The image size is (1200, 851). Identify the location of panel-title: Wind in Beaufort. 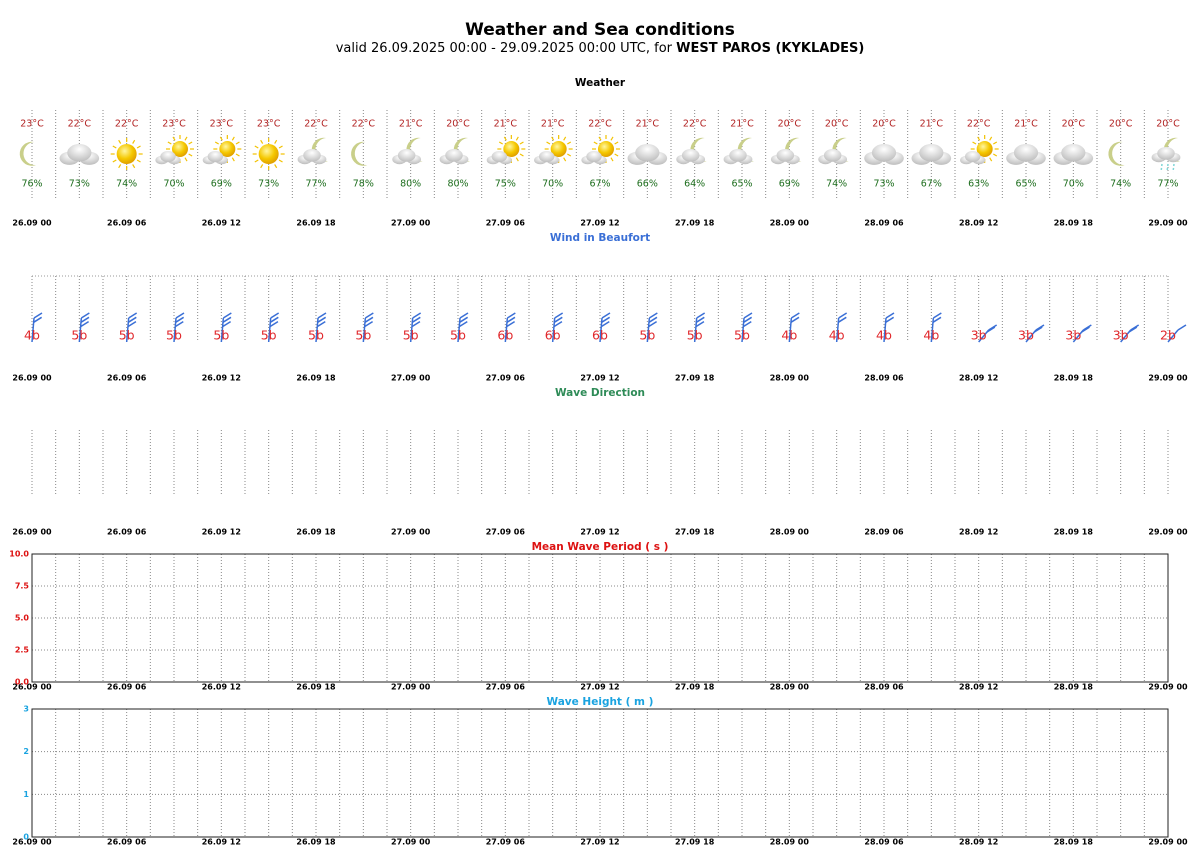
(600, 238).